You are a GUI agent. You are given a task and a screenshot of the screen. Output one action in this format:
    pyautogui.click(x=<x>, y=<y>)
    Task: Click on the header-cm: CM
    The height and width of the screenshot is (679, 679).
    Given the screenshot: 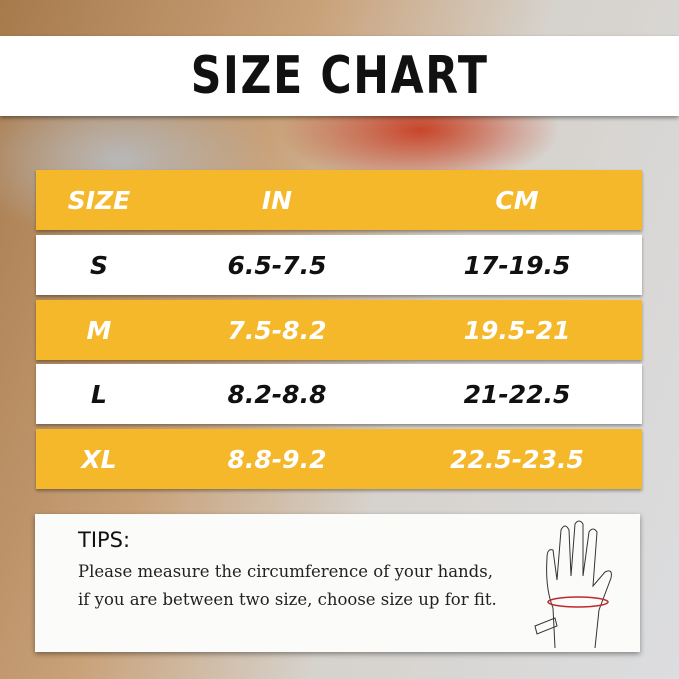 What is the action you would take?
    pyautogui.click(x=517, y=200)
    